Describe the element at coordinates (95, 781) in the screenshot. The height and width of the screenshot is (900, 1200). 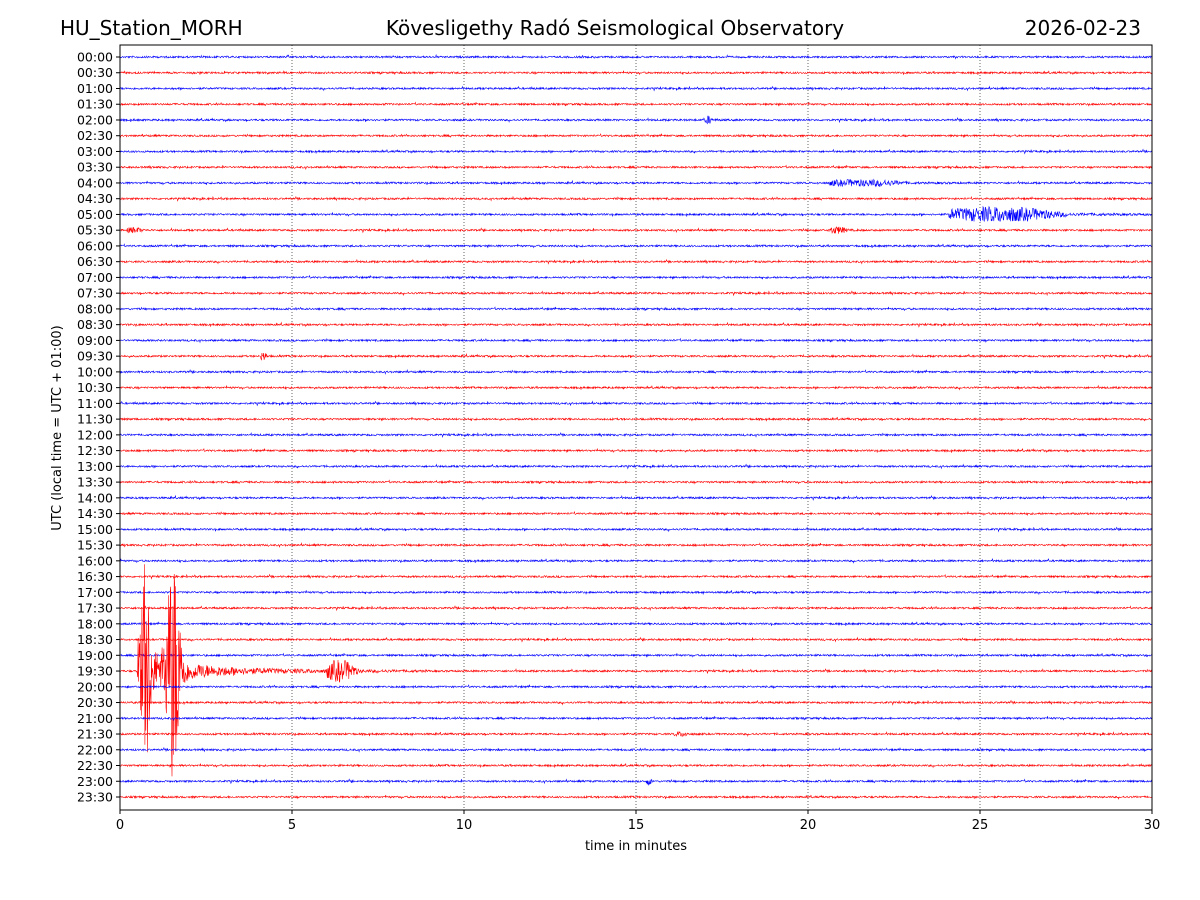
I see `y-tick-label: 23:00` at that location.